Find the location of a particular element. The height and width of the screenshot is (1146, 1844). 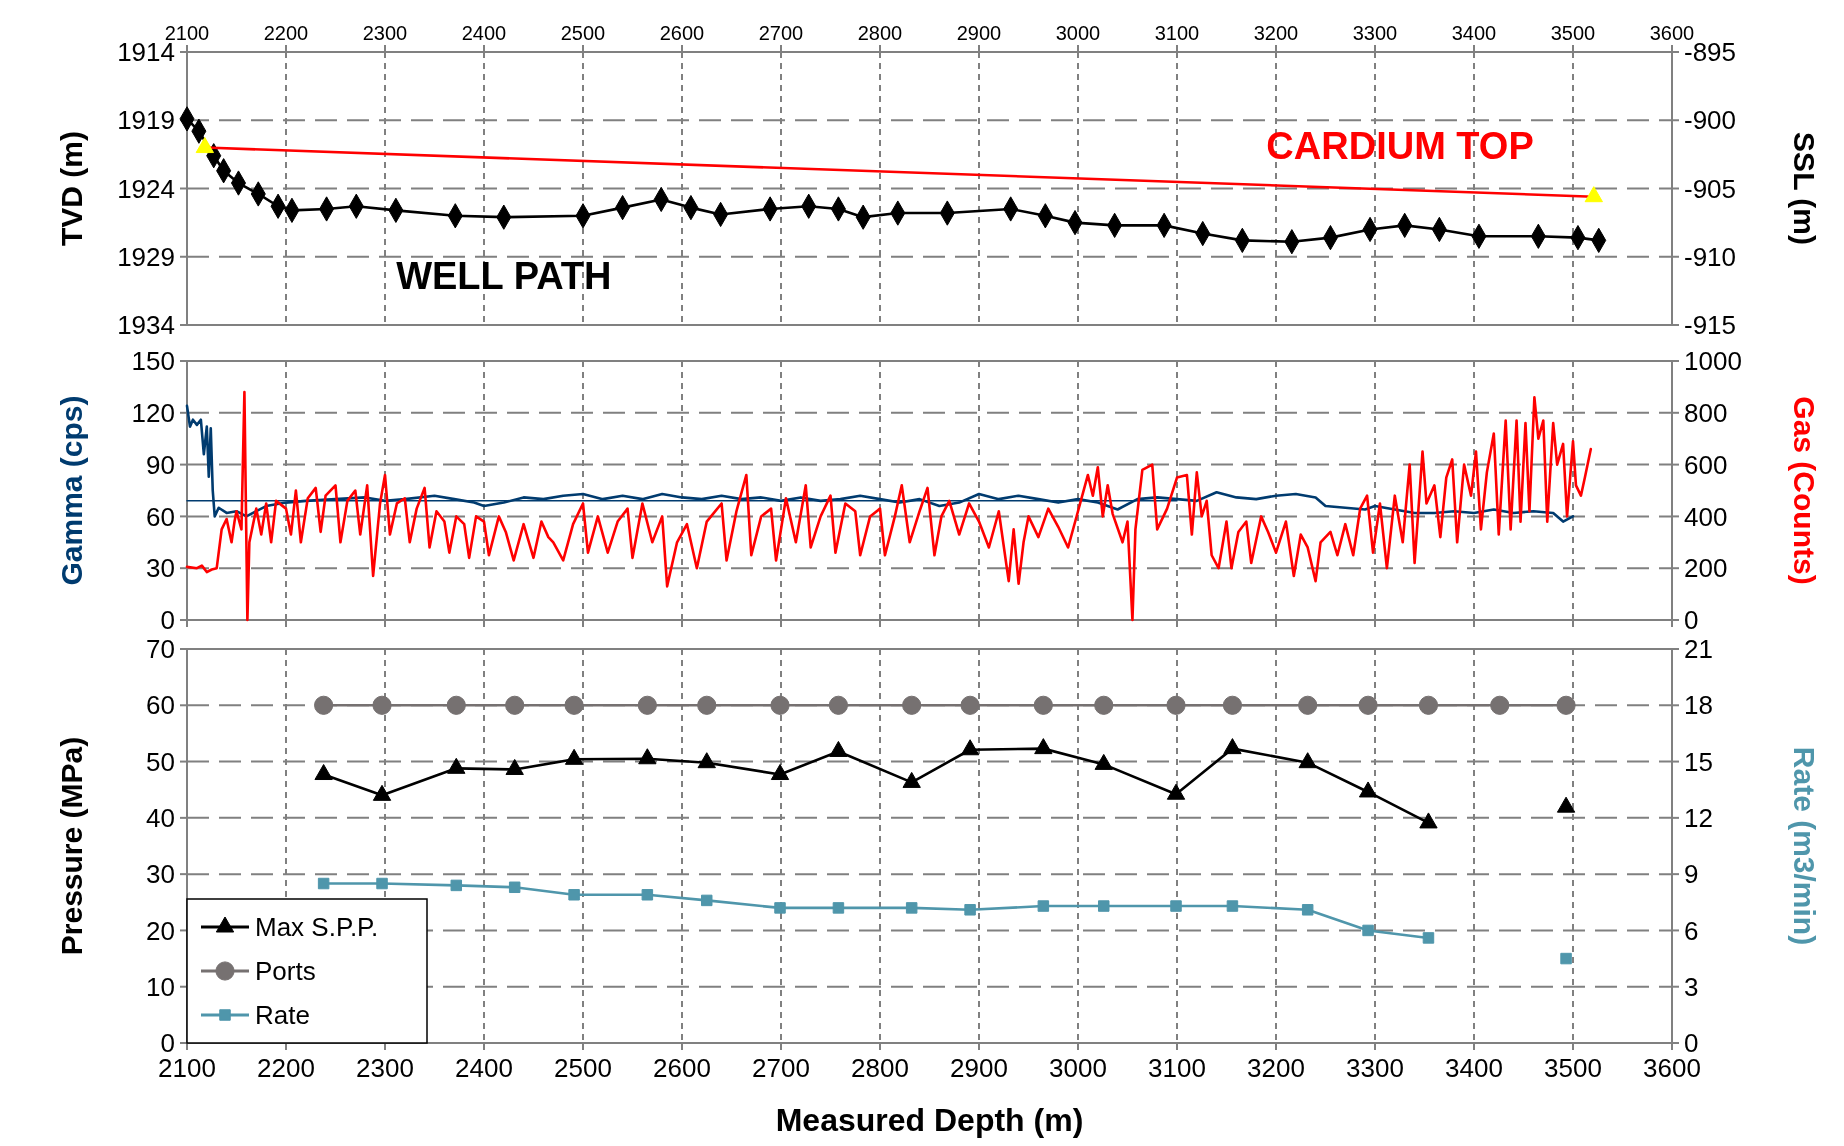

y2-axis-title: Rate (m3/min) is located at coordinates (1804, 846).